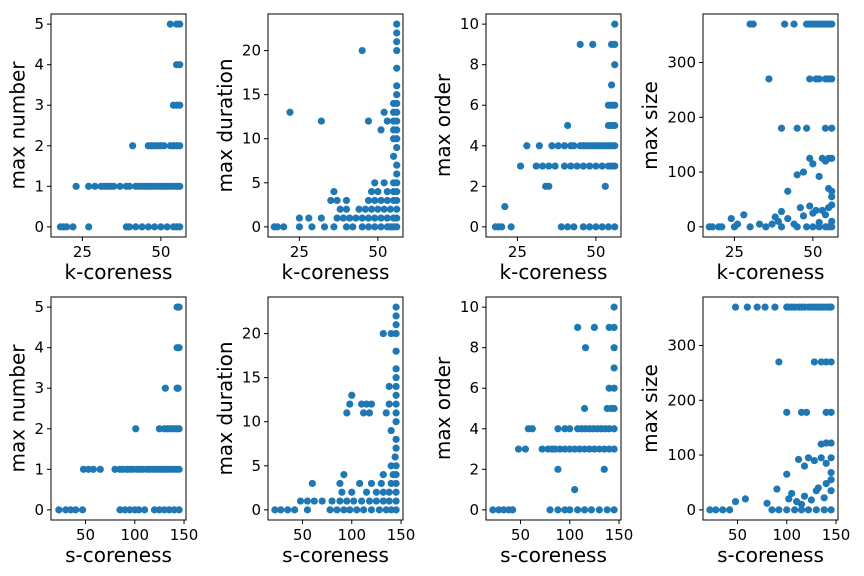 The width and height of the screenshot is (864, 576). What do you see at coordinates (681, 400) in the screenshot?
I see `y-tick-label: 200` at bounding box center [681, 400].